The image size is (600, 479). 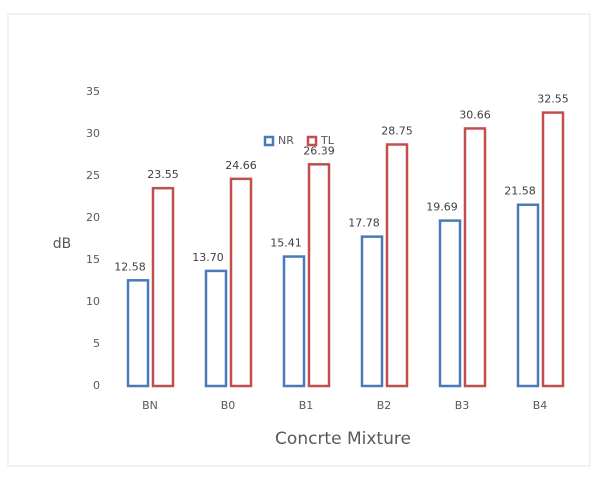 What do you see at coordinates (286, 243) in the screenshot?
I see `value-label: 15.41` at bounding box center [286, 243].